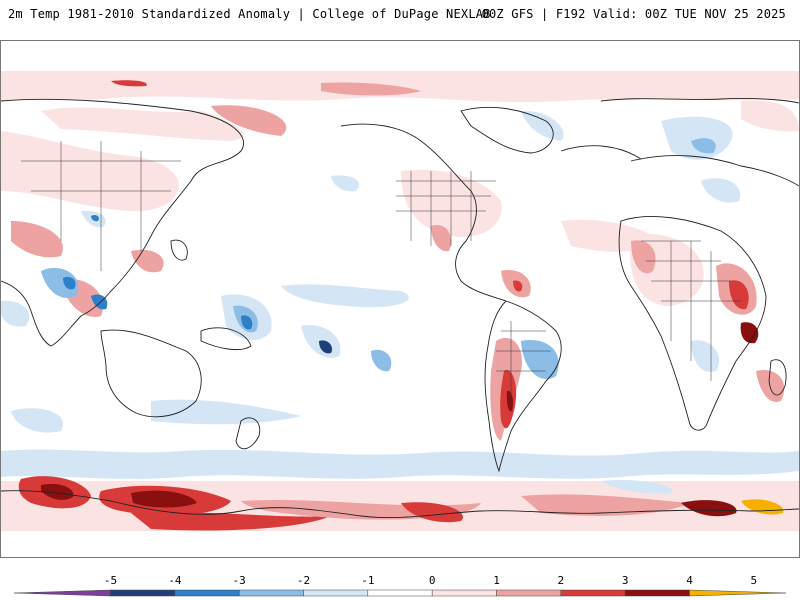  Describe the element at coordinates (175, 580) in the screenshot. I see `colorbar-tick-label: -4` at that location.